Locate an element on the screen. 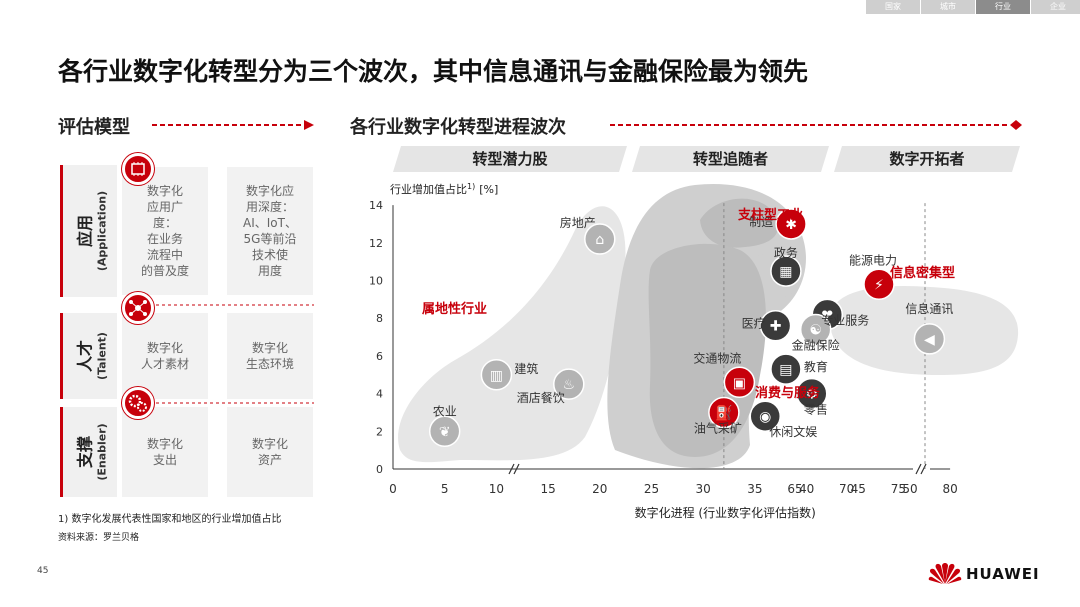 Image resolution: width=1080 pixels, height=607 pixels. tab-enterprise: 企业 is located at coordinates (1055, 7).